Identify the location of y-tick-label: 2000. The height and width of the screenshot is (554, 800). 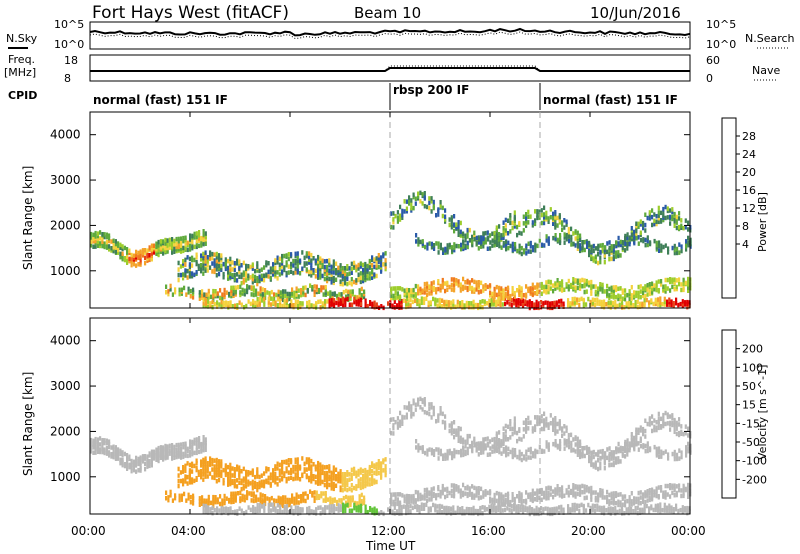
(65, 431).